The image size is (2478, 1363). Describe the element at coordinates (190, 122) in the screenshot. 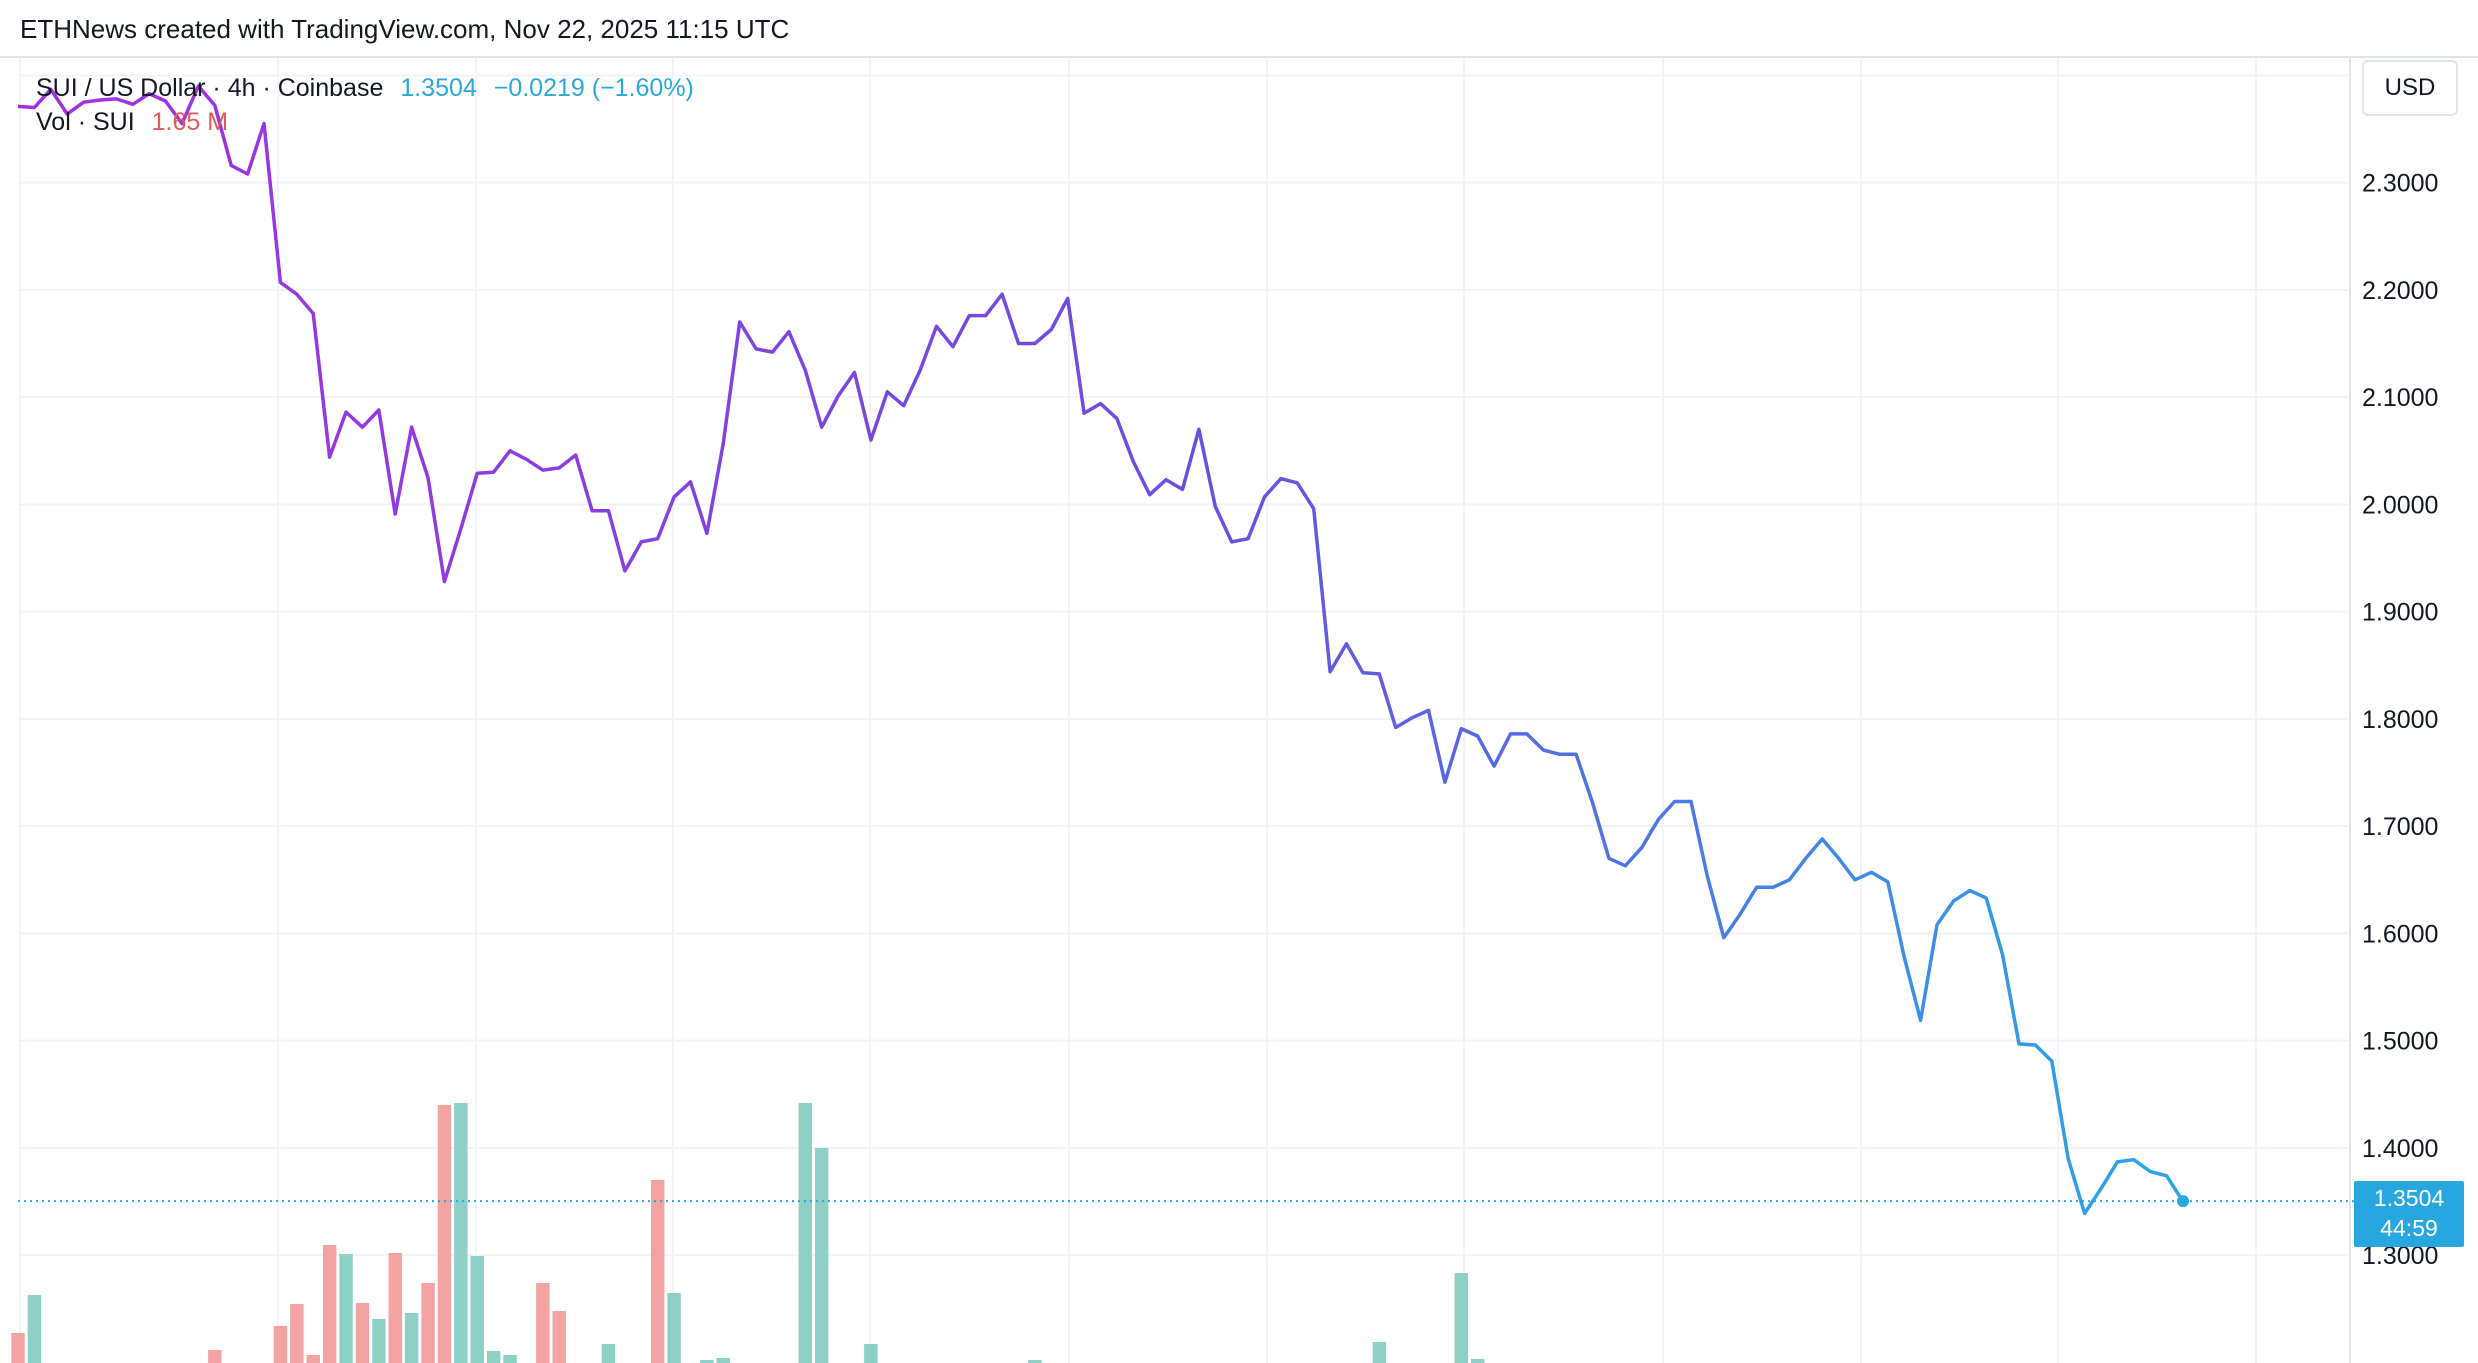

I see `volume-value: 1.65 M` at that location.